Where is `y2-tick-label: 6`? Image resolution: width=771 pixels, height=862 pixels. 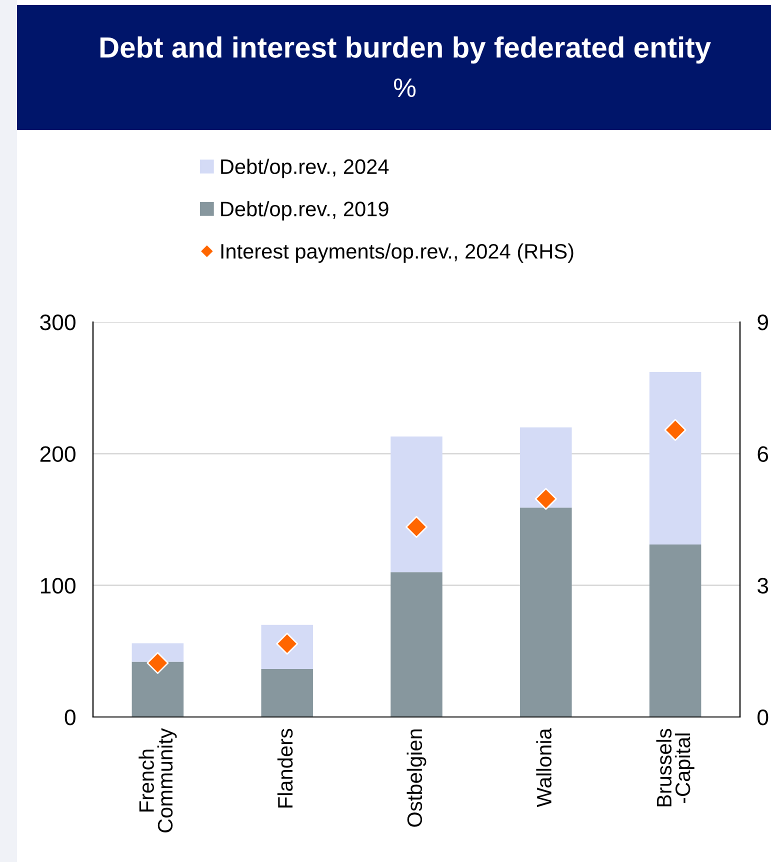
y2-tick-label: 6 is located at coordinates (763, 454).